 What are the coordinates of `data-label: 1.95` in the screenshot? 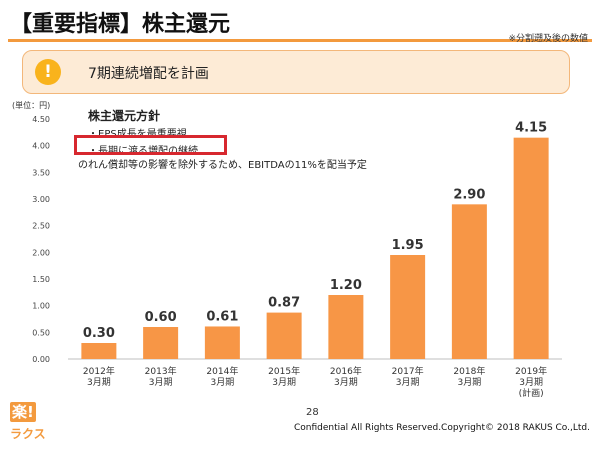 It's located at (408, 245).